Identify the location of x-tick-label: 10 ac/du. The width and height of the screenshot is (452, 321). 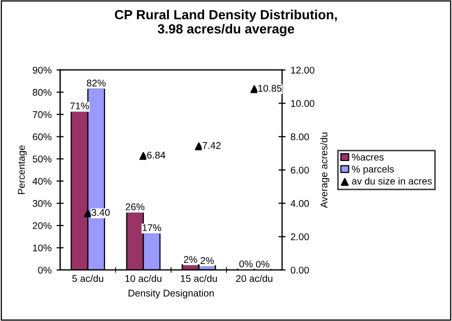
(143, 278).